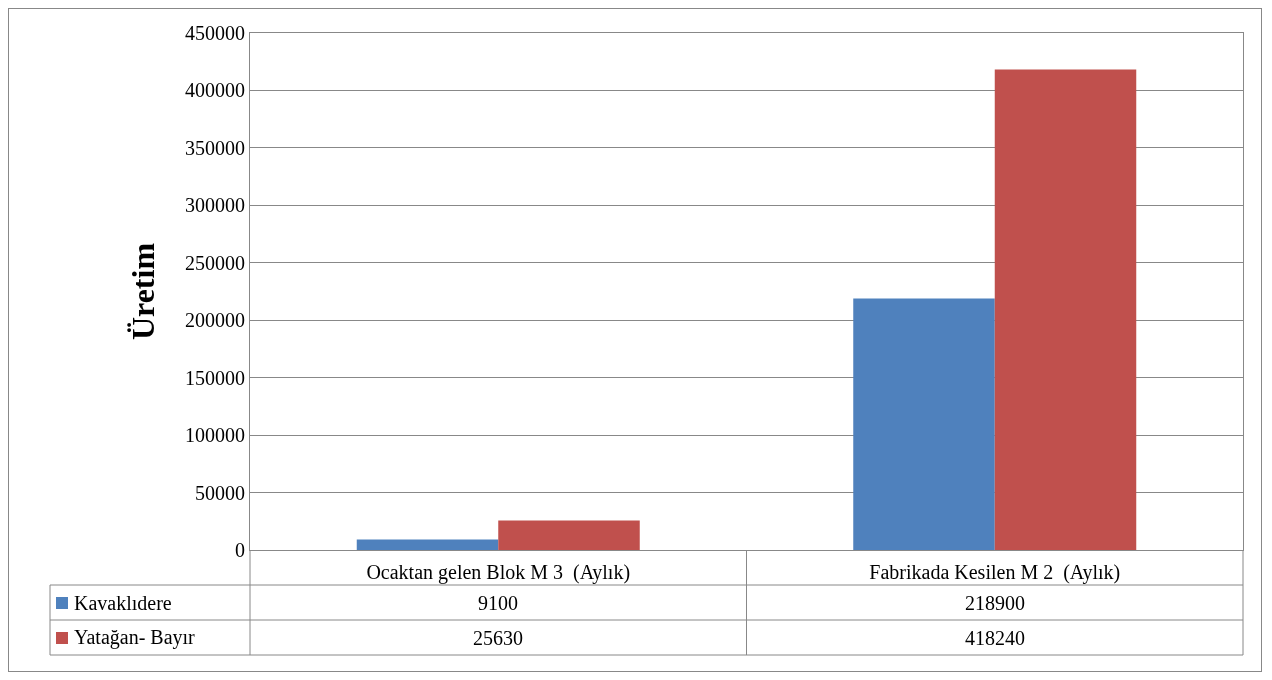 Image resolution: width=1272 pixels, height=680 pixels. What do you see at coordinates (215, 205) in the screenshot?
I see `y-tick-label: 300000` at bounding box center [215, 205].